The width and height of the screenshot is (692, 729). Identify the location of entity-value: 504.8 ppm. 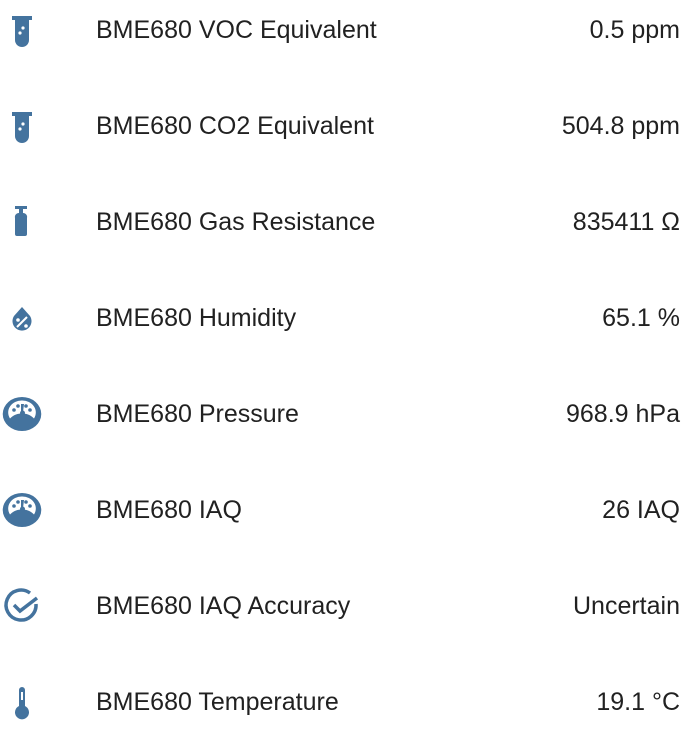
(620, 125).